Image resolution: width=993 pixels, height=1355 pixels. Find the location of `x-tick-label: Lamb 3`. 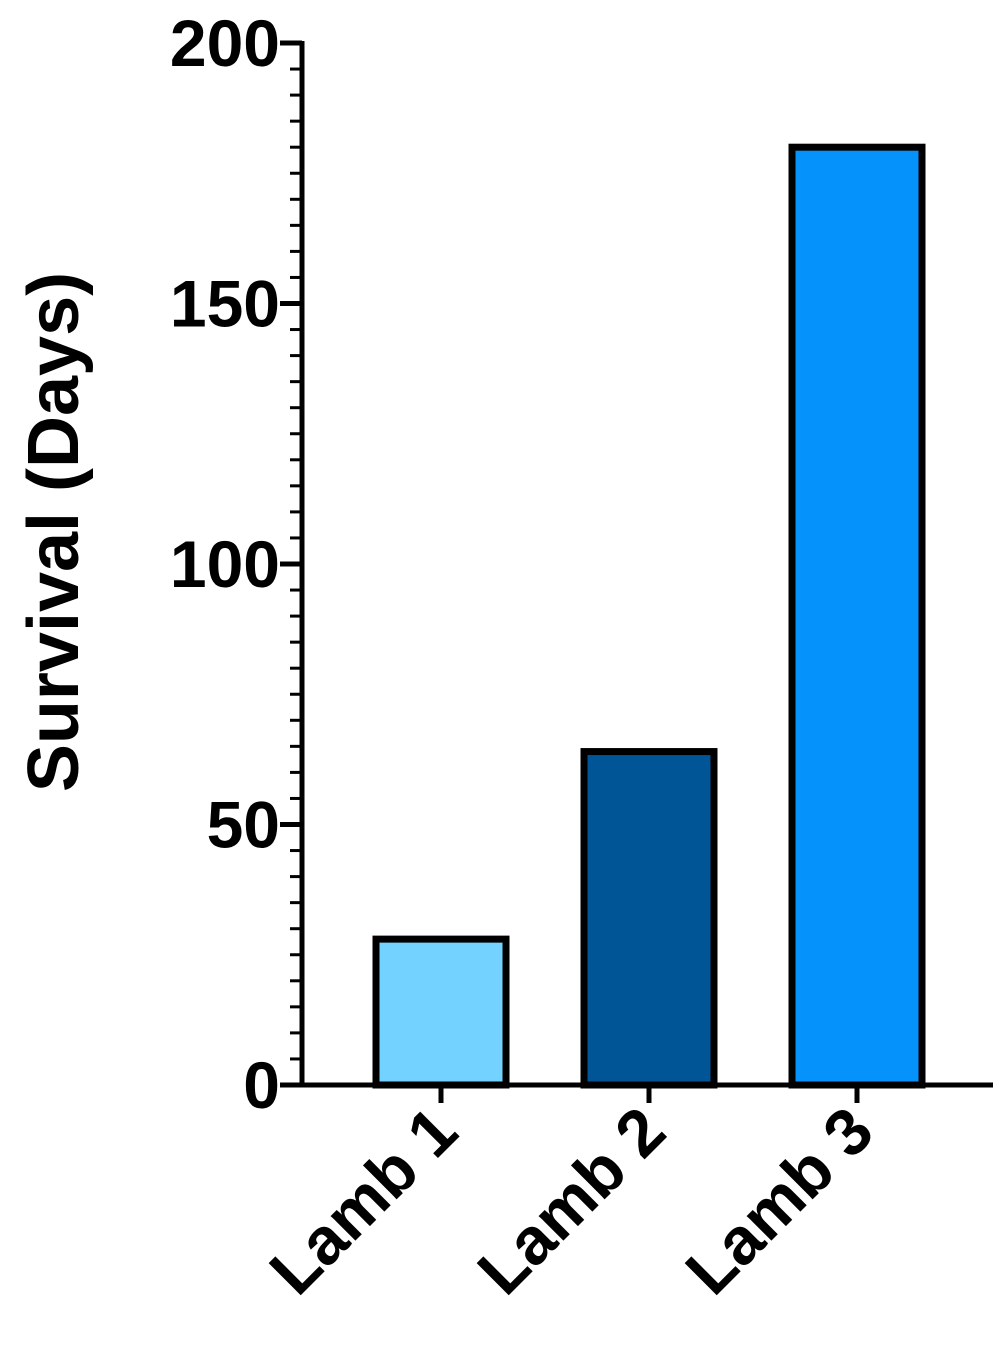

x-tick-label: Lamb 3 is located at coordinates (779, 1201).